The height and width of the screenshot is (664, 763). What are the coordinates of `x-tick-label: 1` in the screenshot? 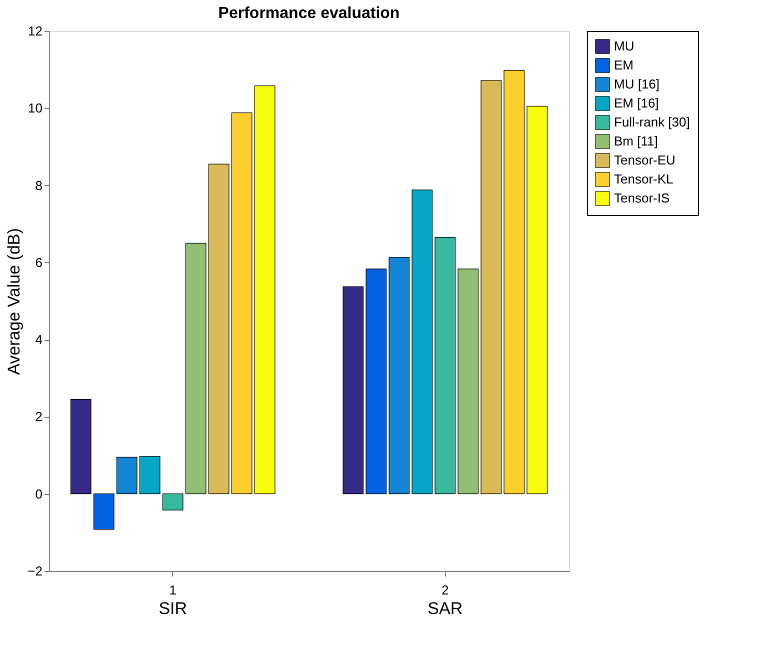 It's located at (172, 590).